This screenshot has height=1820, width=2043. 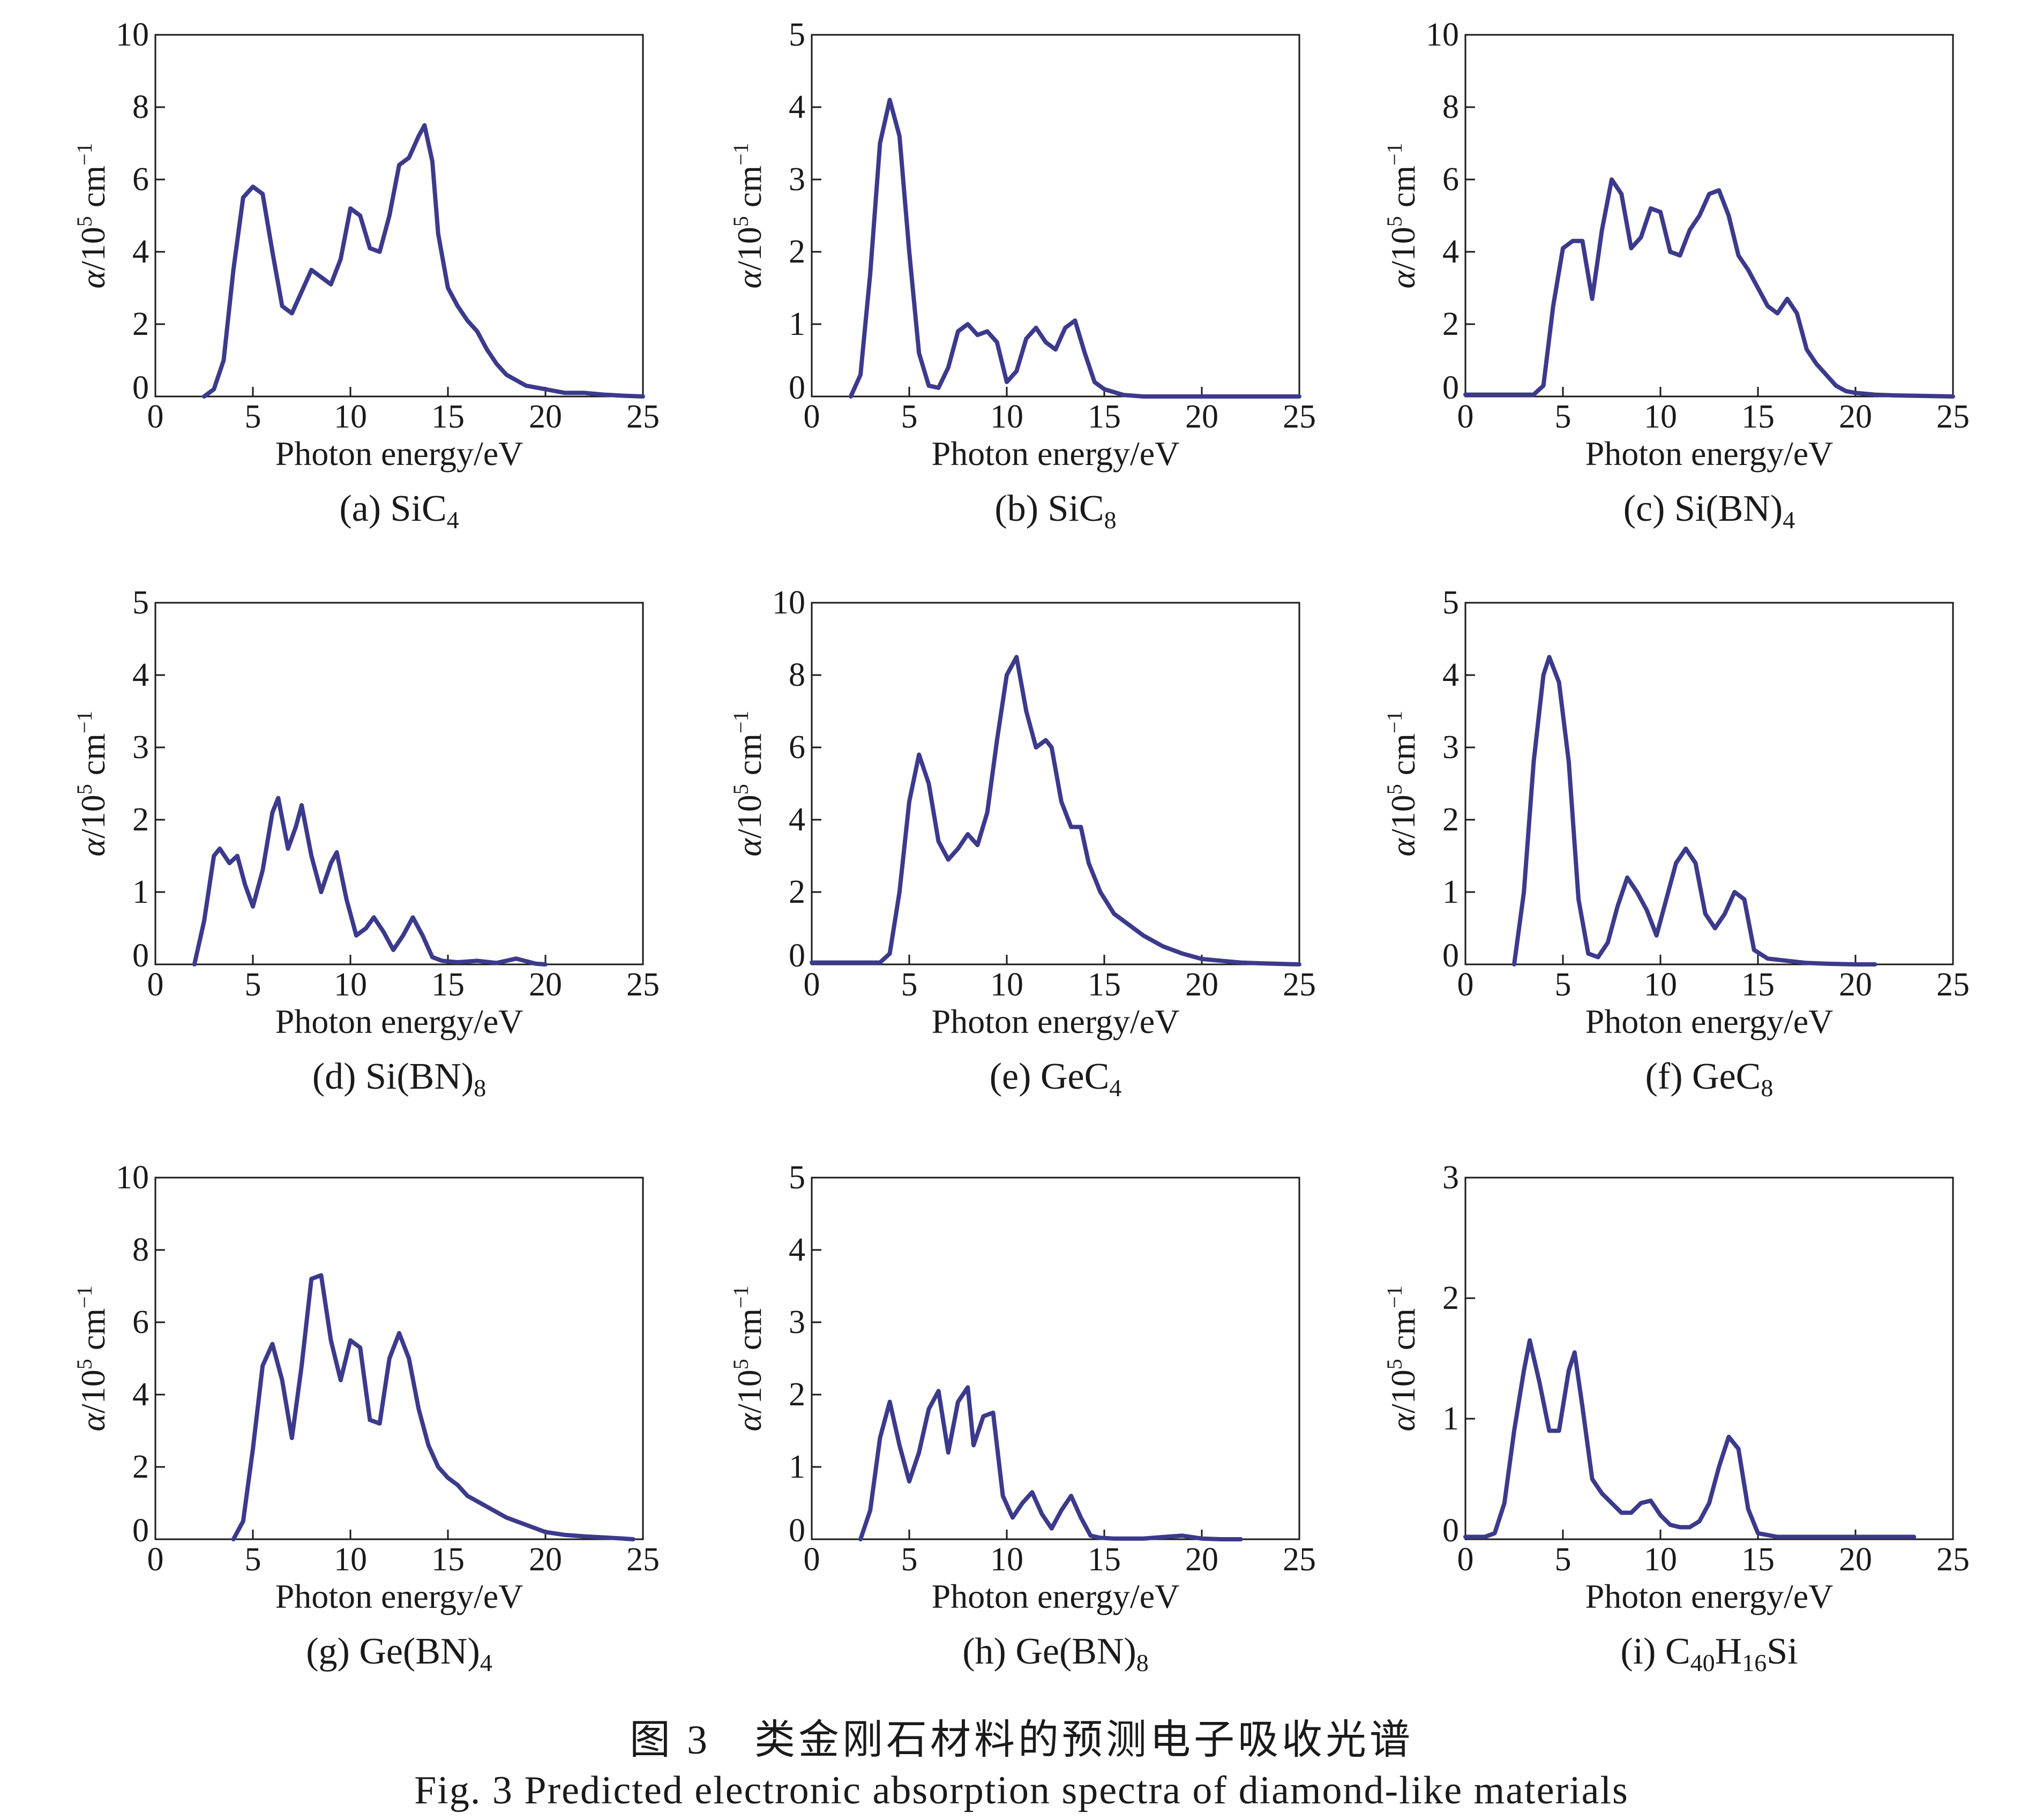 I want to click on panel-letter: (b), so click(x=1020, y=509).